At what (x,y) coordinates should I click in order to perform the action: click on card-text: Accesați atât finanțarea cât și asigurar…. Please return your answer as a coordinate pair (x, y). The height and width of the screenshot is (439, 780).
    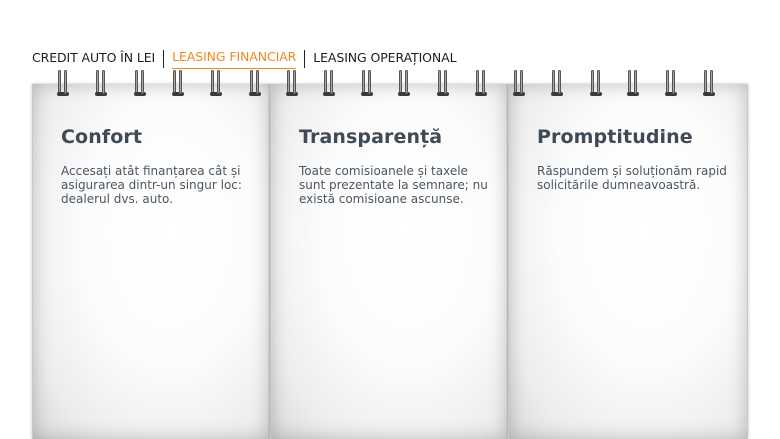
    Looking at the image, I should click on (151, 185).